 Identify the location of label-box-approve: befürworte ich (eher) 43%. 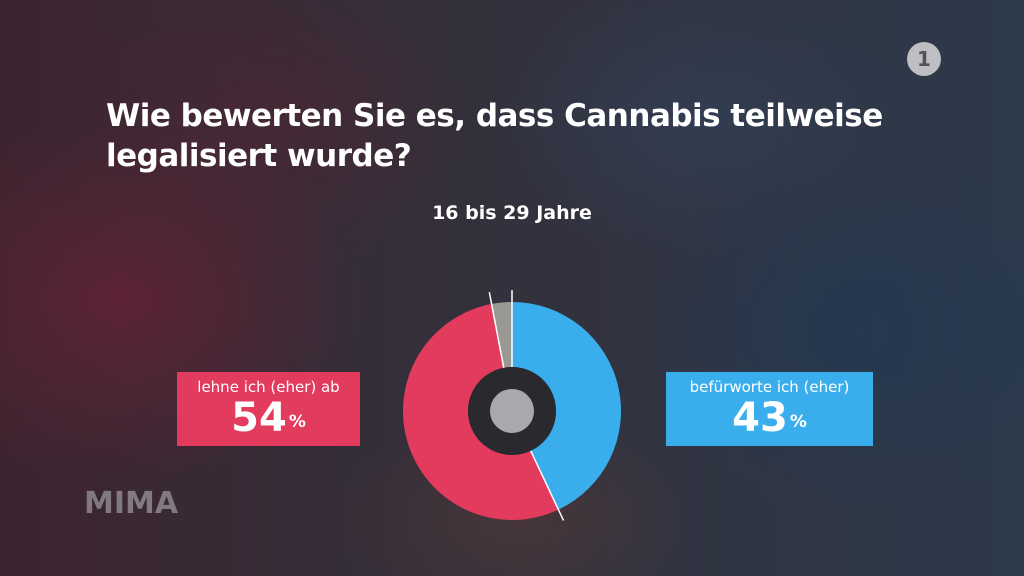
(769, 409).